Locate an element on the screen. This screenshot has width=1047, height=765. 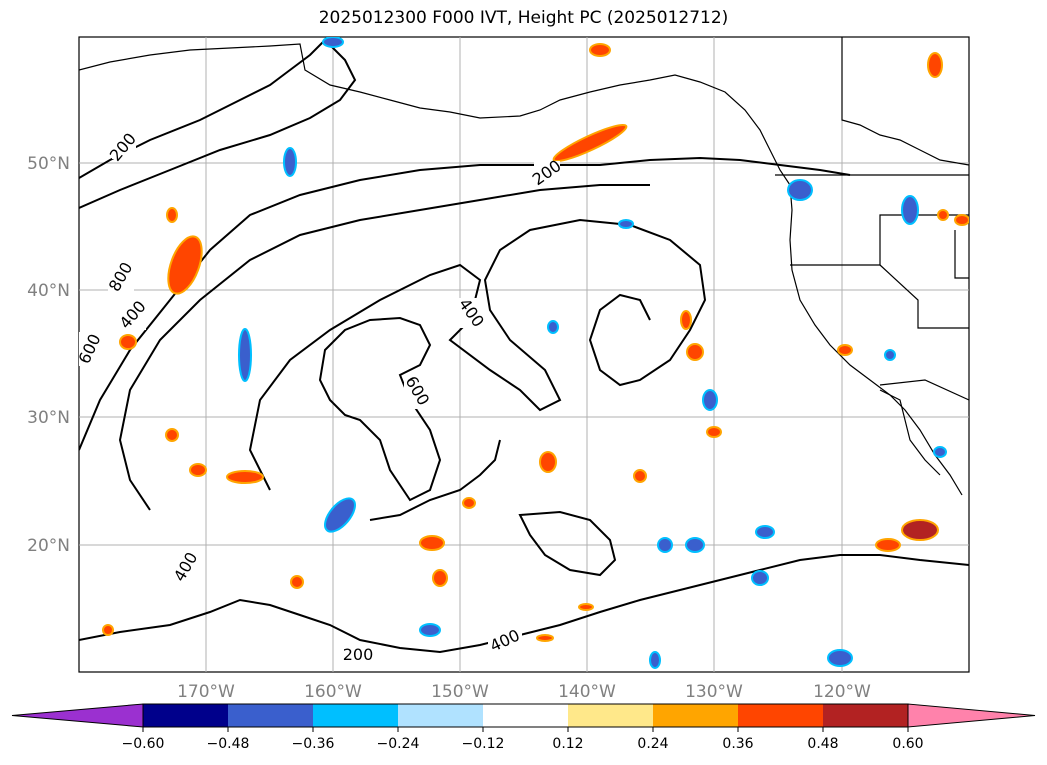
lat-tick-20n: 20°N is located at coordinates (48, 546).